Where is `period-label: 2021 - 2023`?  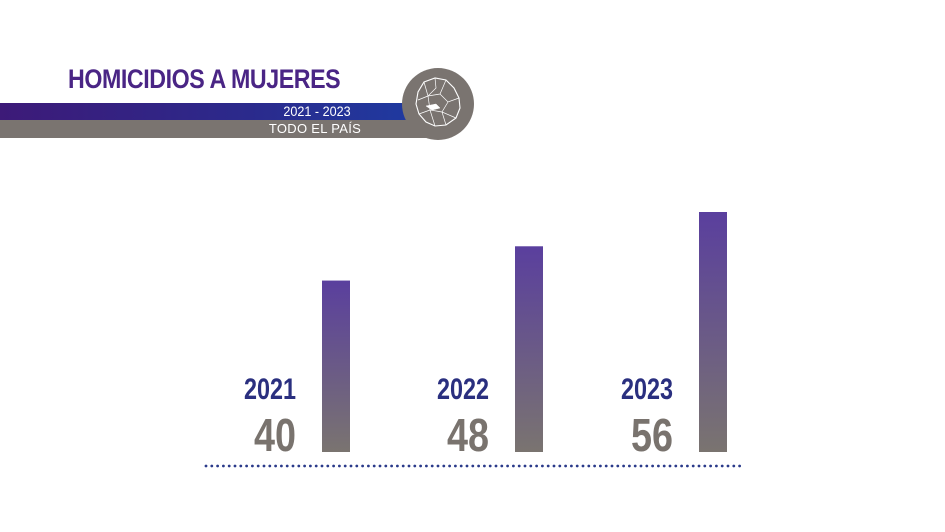
period-label: 2021 - 2023 is located at coordinates (317, 111).